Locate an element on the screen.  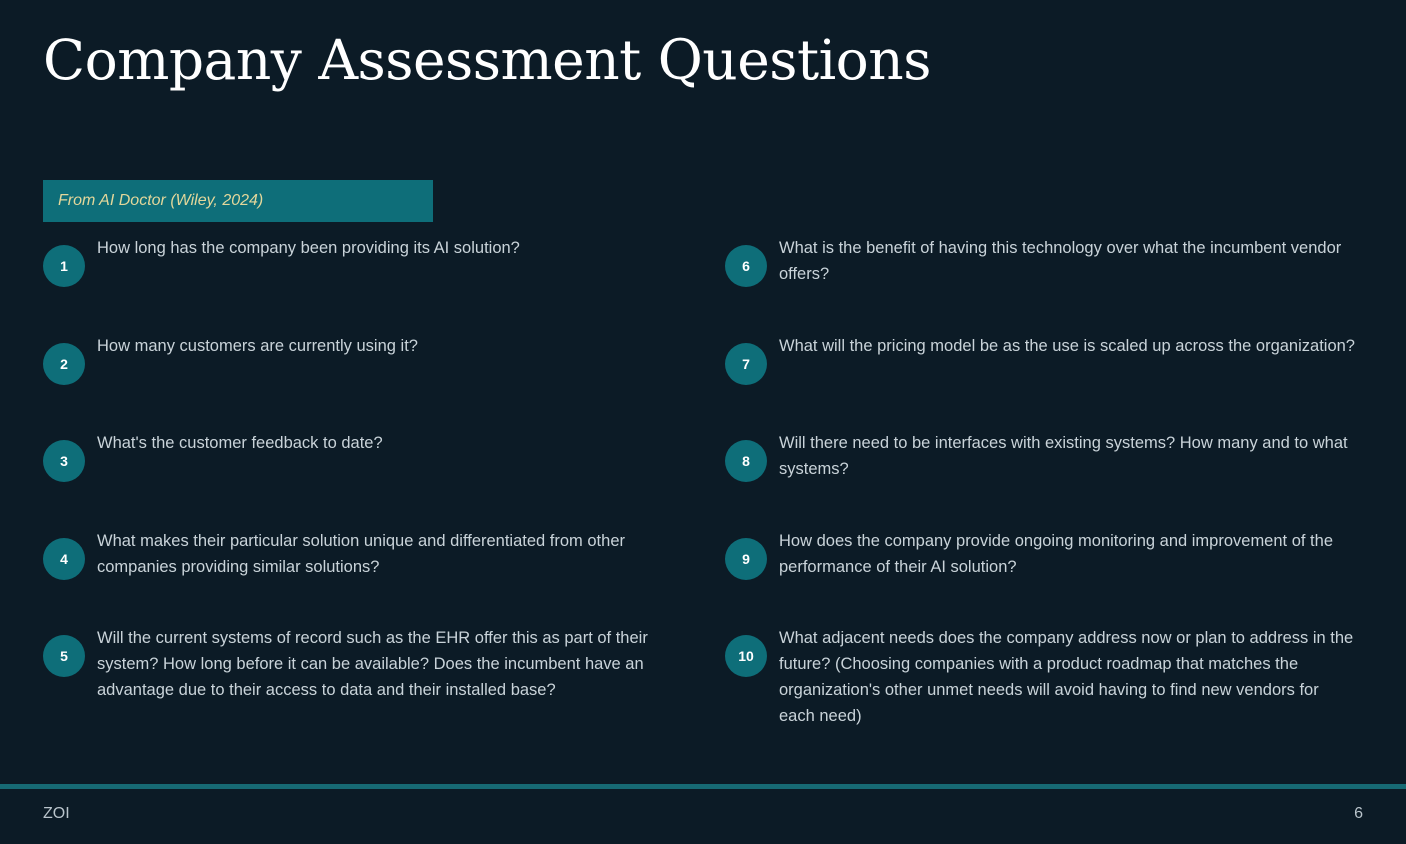
question-text: What's the customer feedback to date? is located at coordinates (240, 443).